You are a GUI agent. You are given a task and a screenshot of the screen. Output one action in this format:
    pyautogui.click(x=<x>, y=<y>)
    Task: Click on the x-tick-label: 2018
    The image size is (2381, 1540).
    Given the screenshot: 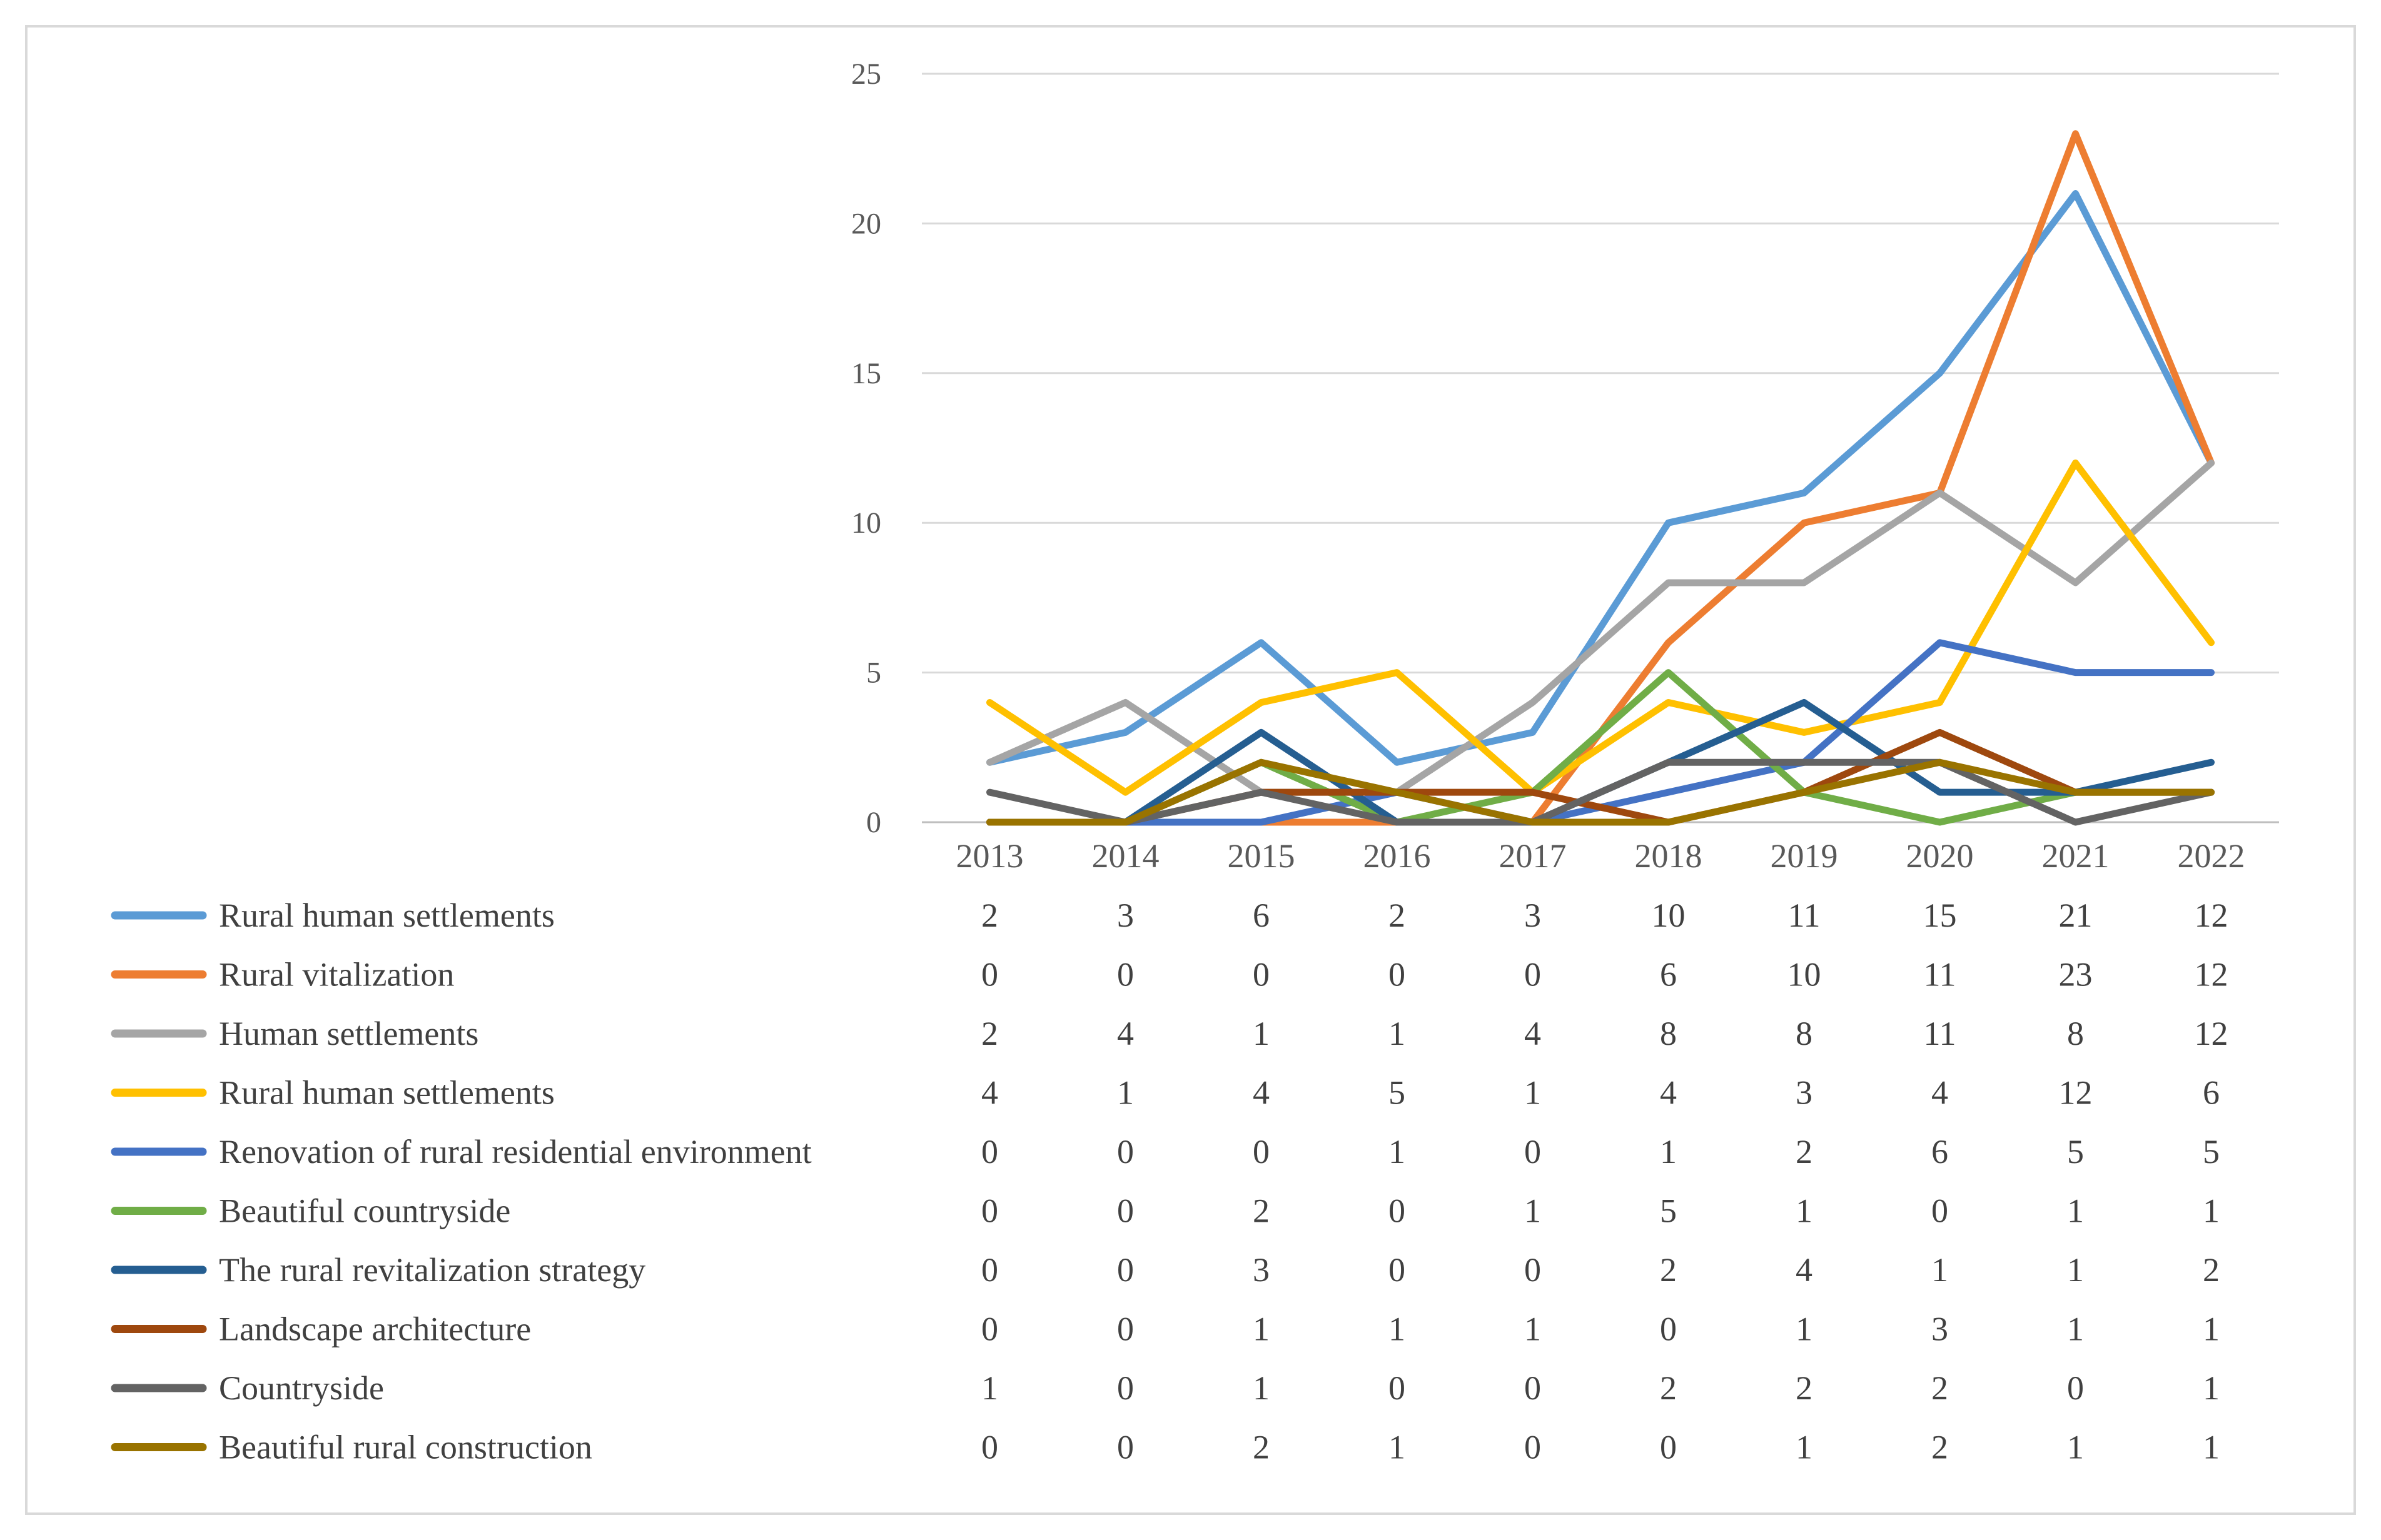 What is the action you would take?
    pyautogui.click(x=1669, y=856)
    